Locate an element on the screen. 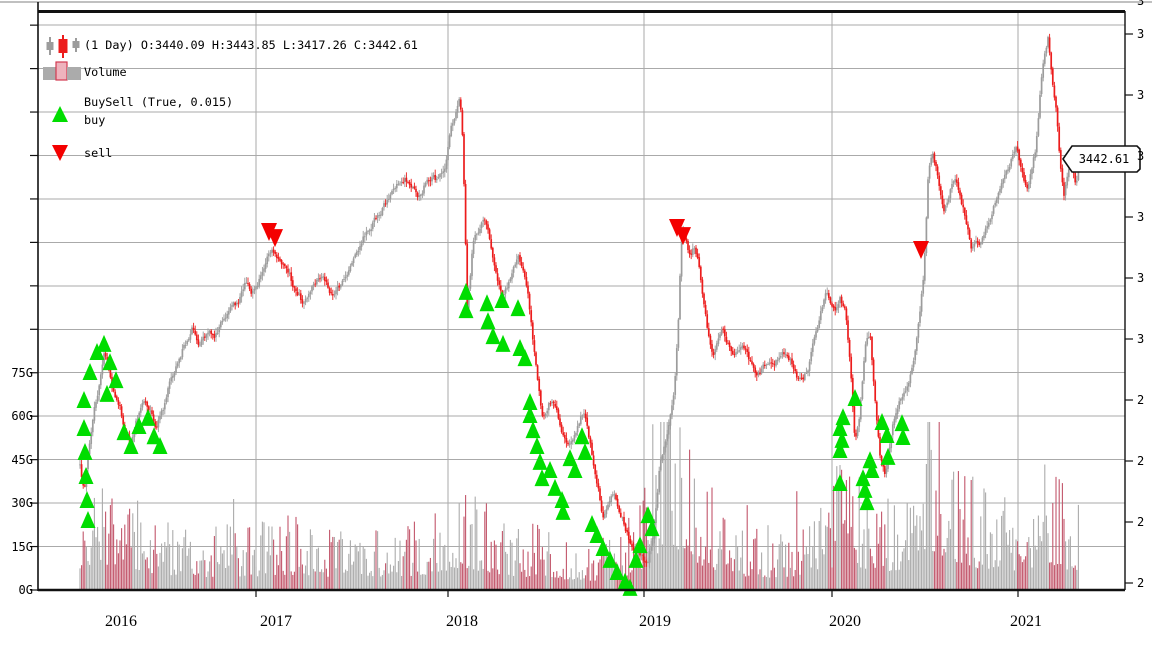  volume-legend-label: Volume is located at coordinates (105, 72).